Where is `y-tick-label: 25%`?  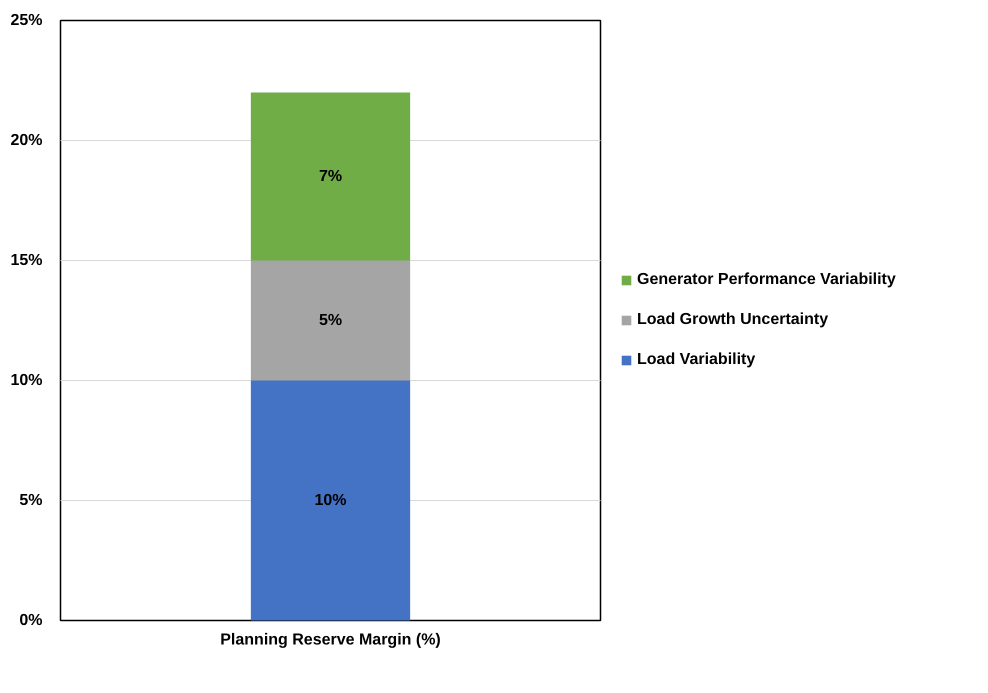
y-tick-label: 25% is located at coordinates (26, 20).